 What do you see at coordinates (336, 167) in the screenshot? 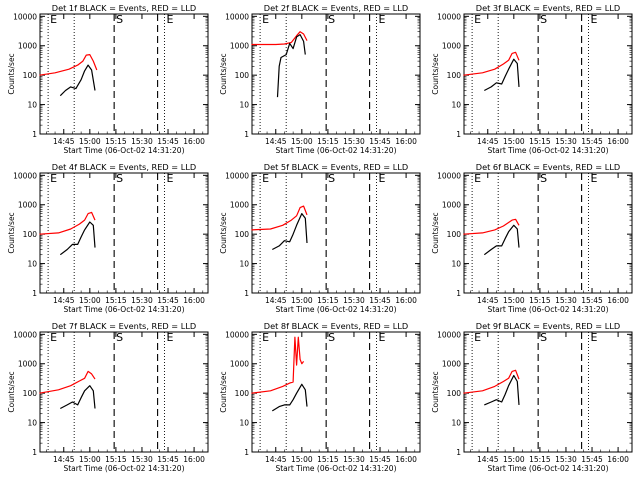
I see `panel-title: Det 5f BLACK = Events, RED = LLD` at bounding box center [336, 167].